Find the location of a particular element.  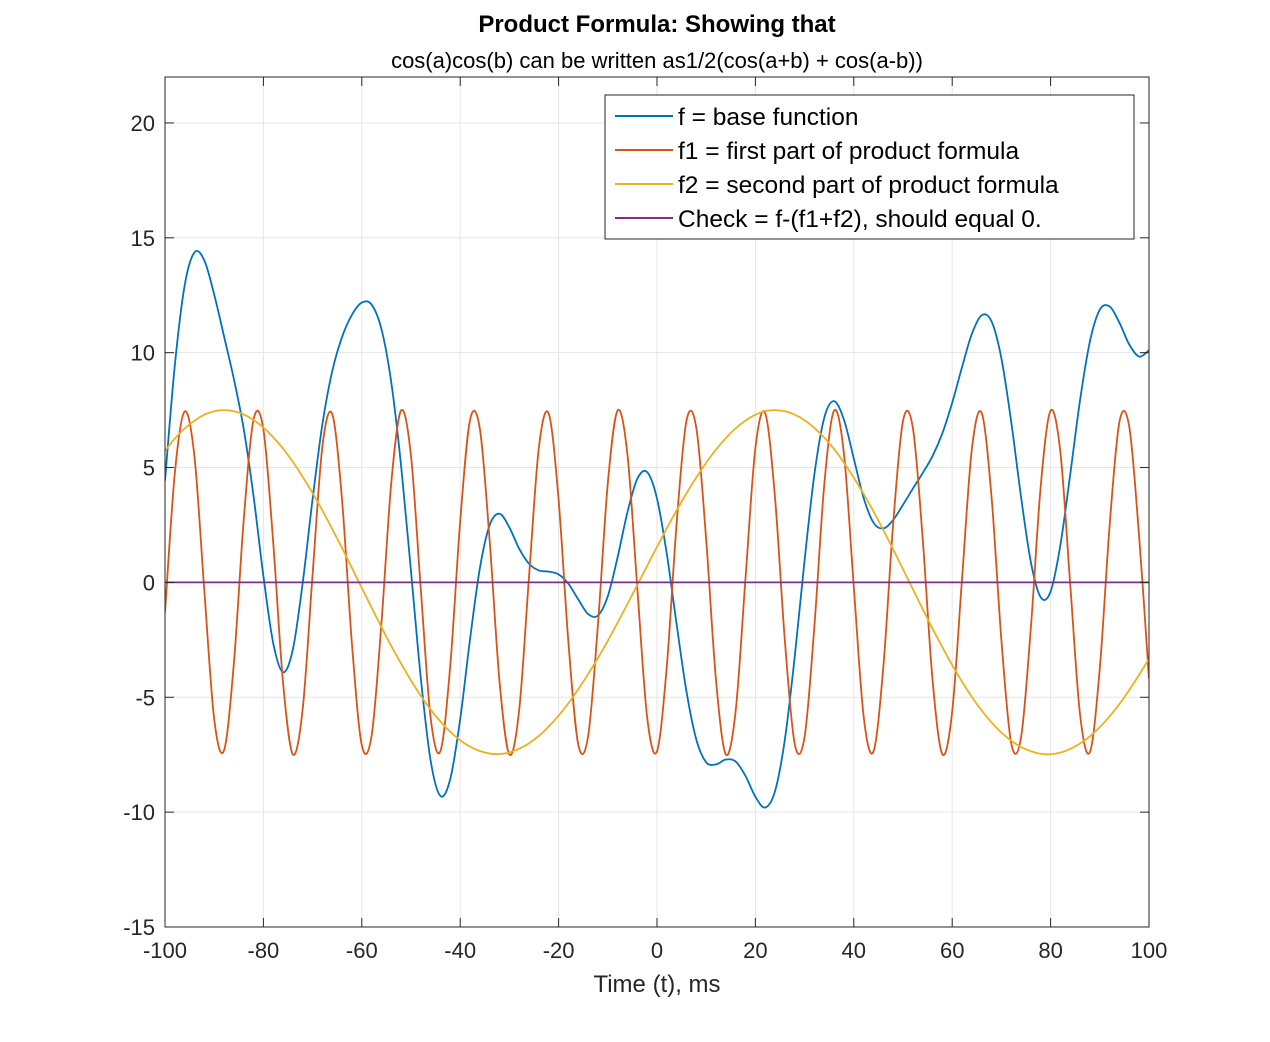

y-tick-label: 10 is located at coordinates (143, 353).